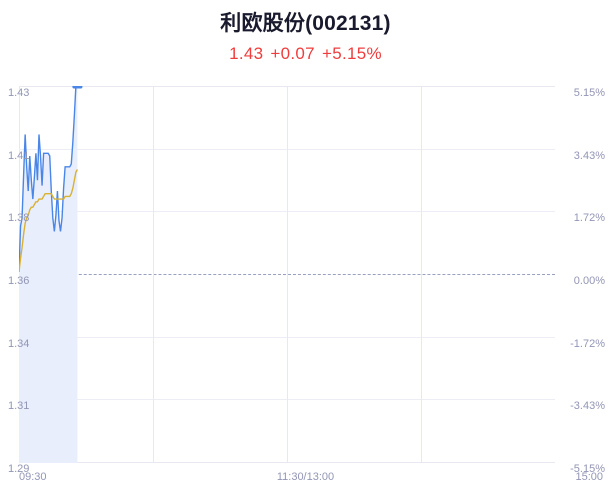  Describe the element at coordinates (587, 344) in the screenshot. I see `y-tick-percent: -1.72%` at that location.